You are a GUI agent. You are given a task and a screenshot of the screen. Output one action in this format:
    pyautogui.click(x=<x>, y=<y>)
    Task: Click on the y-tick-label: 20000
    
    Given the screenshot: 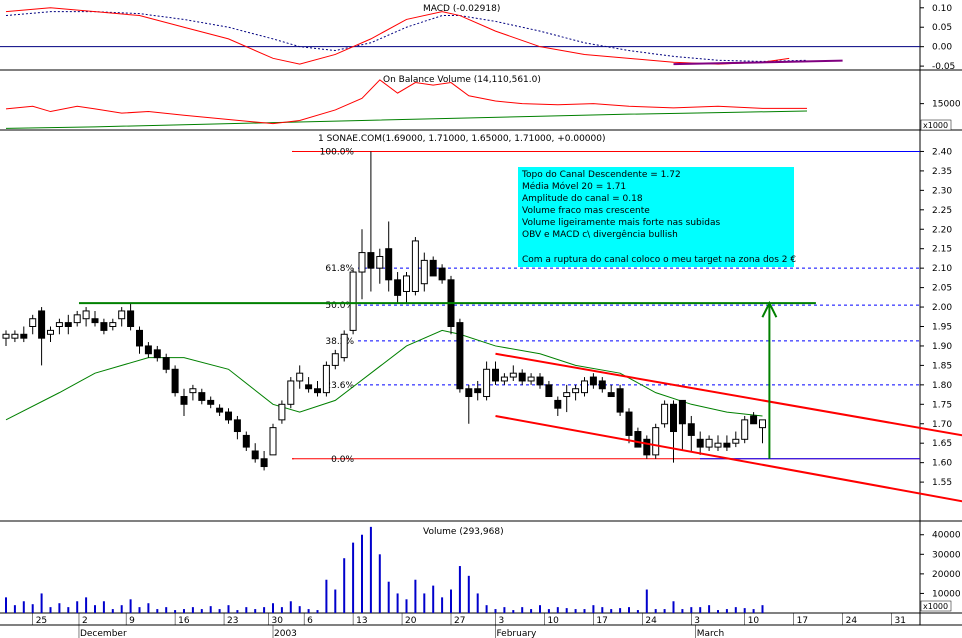 What is the action you would take?
    pyautogui.click(x=946, y=575)
    